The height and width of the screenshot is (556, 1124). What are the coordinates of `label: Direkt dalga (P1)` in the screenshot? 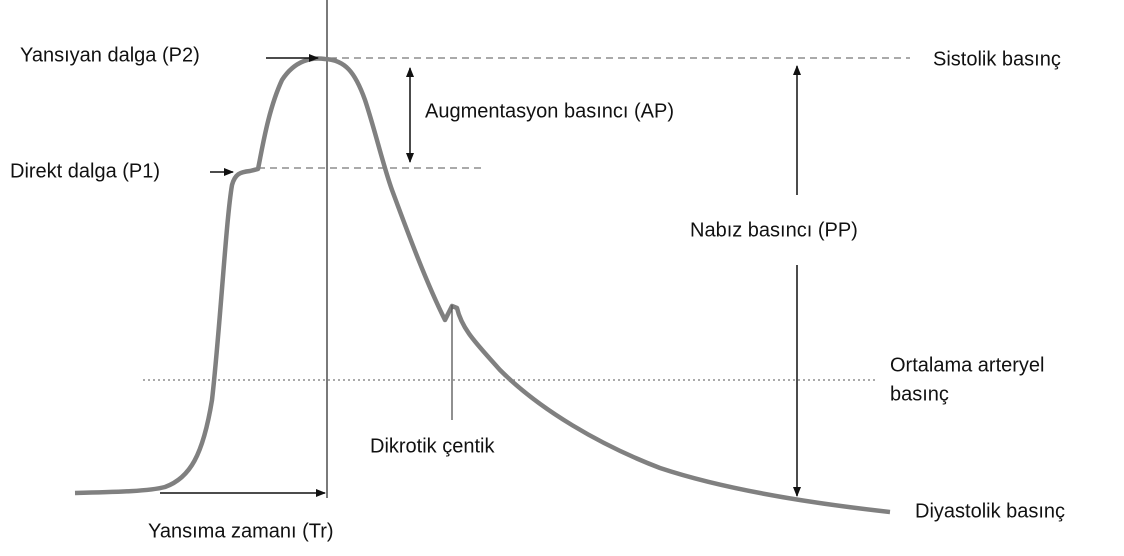 It's located at (85, 171).